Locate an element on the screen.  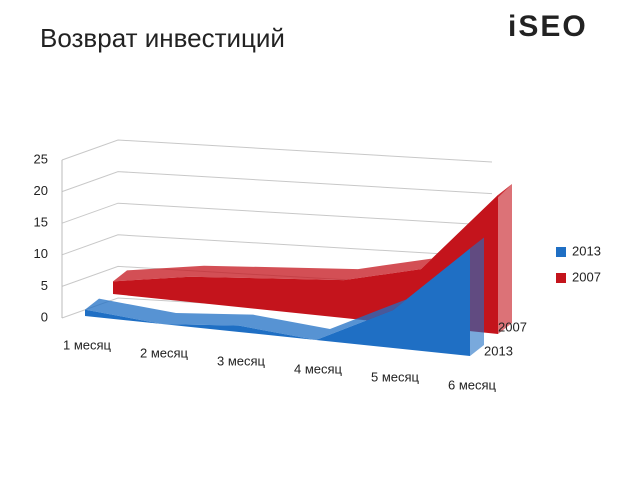
x-tick-label: 4 месяц is located at coordinates (318, 368).